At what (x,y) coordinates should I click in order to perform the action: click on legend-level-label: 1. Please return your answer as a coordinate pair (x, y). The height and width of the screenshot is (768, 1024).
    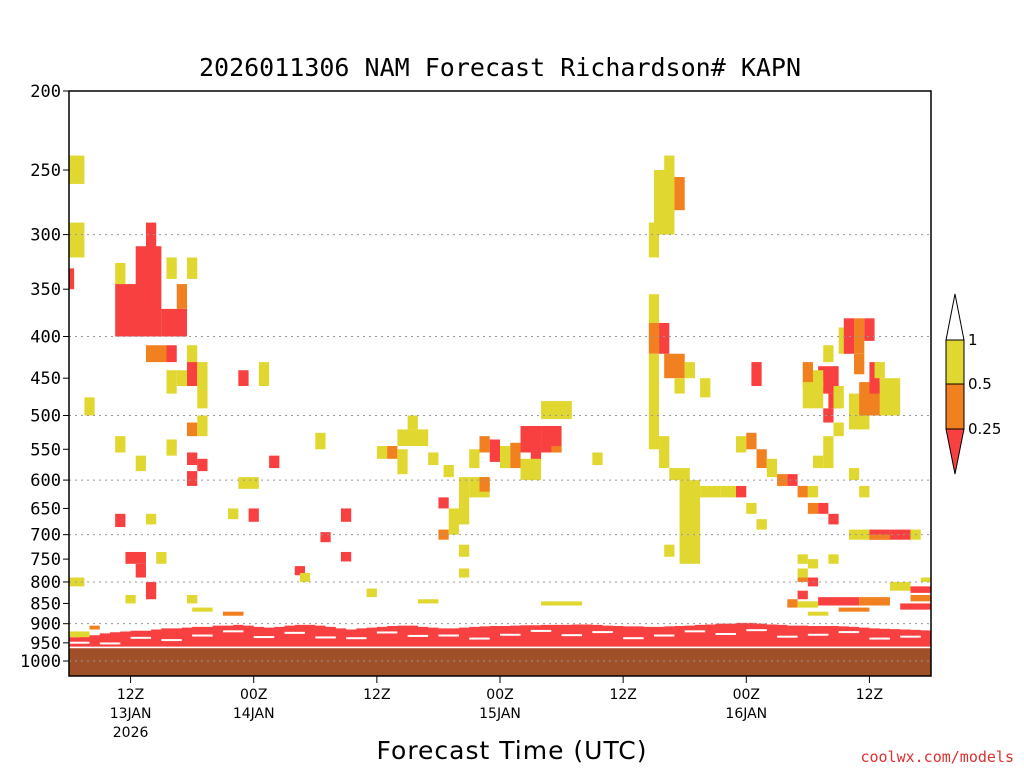
    Looking at the image, I should click on (973, 340).